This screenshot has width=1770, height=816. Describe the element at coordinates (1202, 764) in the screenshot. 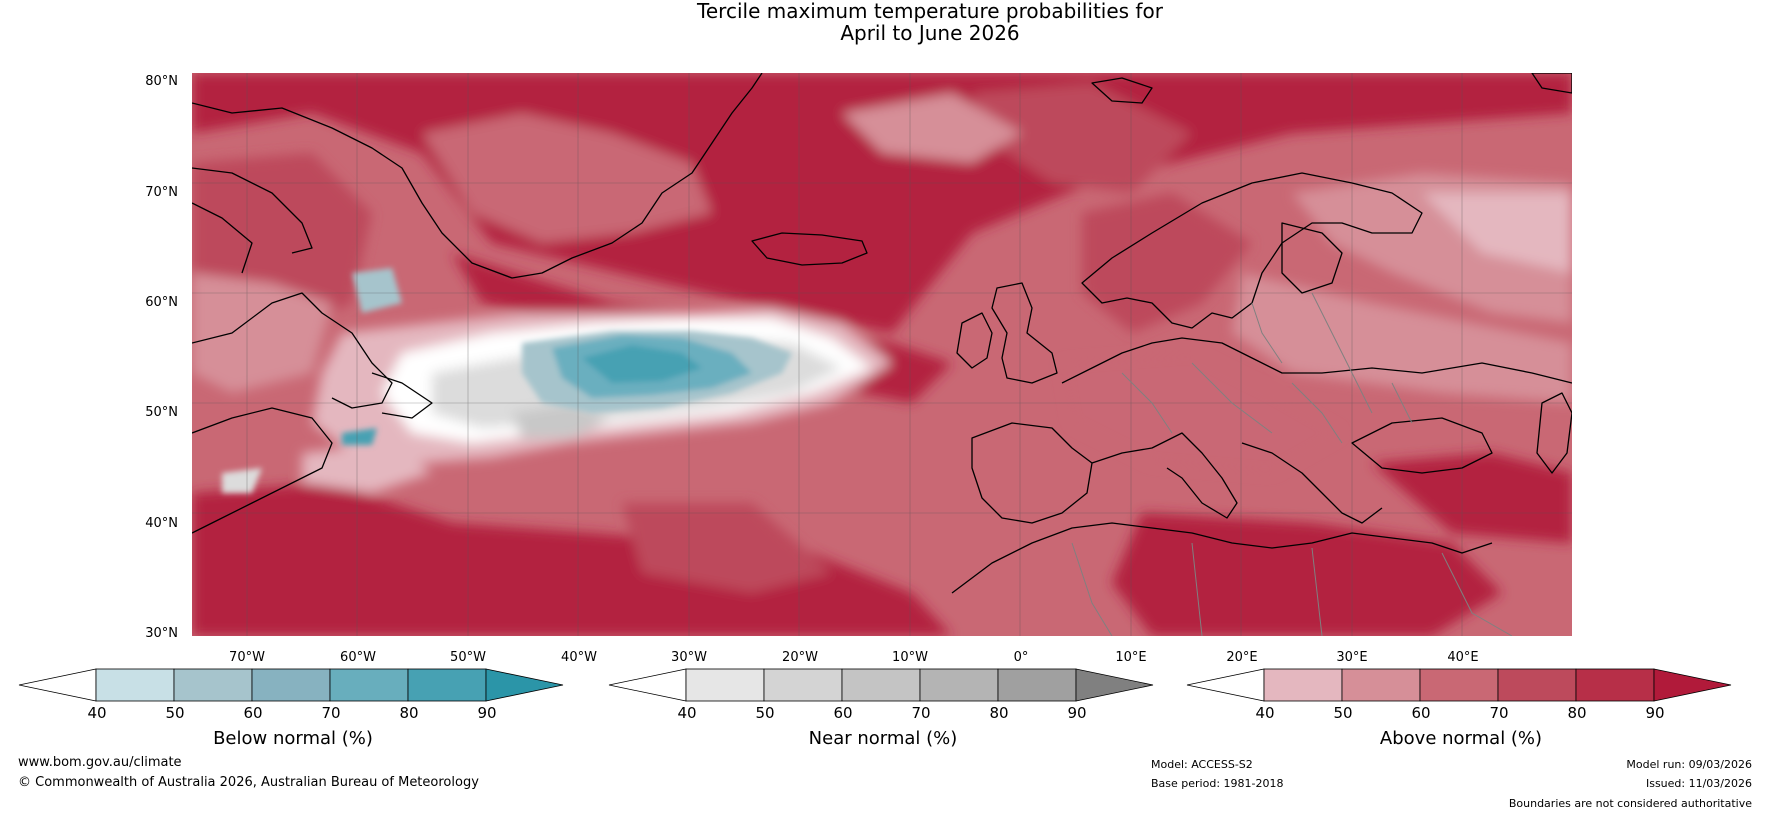

I see `model-name: Model: ACCESS-S2` at that location.